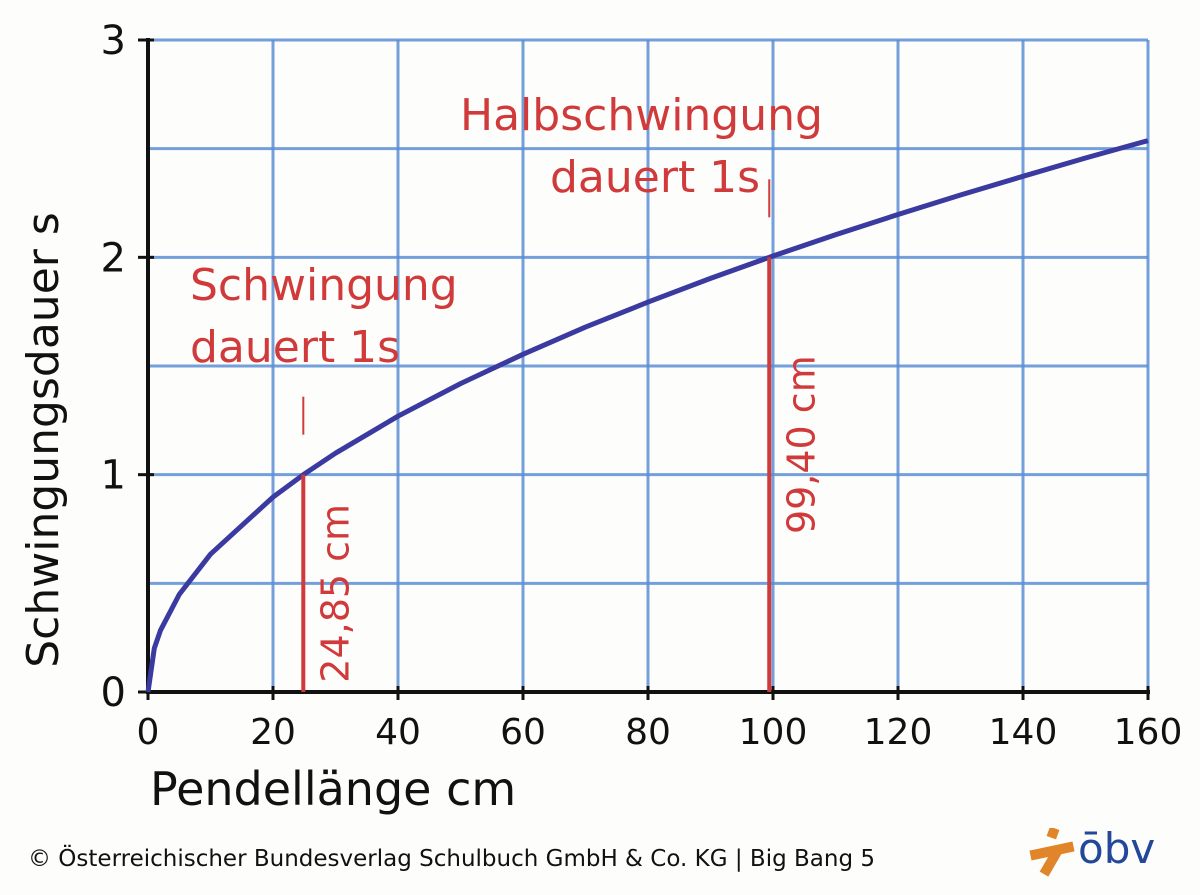  What do you see at coordinates (898, 732) in the screenshot?
I see `x-tick-label: 120` at bounding box center [898, 732].